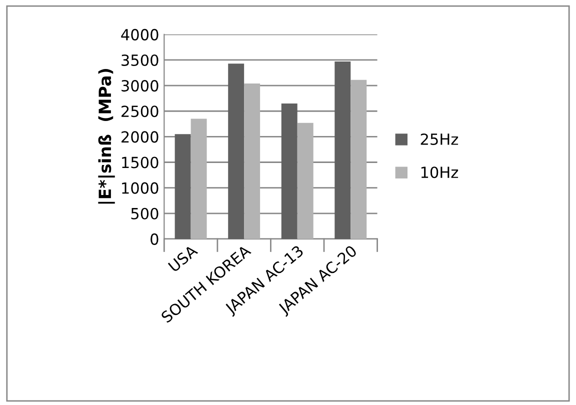 Image resolution: width=576 pixels, height=405 pixels. I want to click on y-tick-label: 1500, so click(140, 162).